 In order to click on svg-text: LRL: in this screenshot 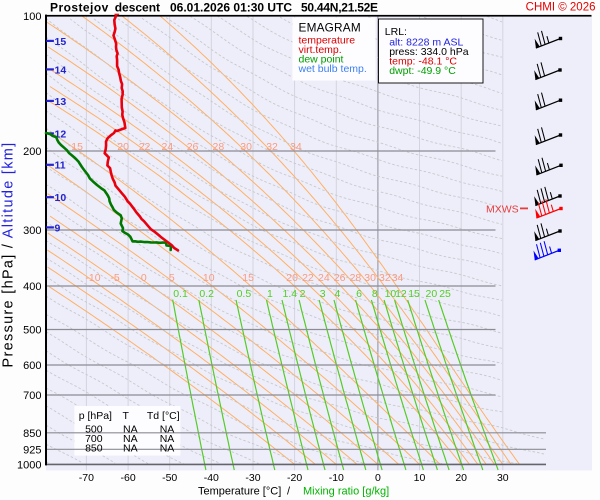, I will do `click(396, 32)`.